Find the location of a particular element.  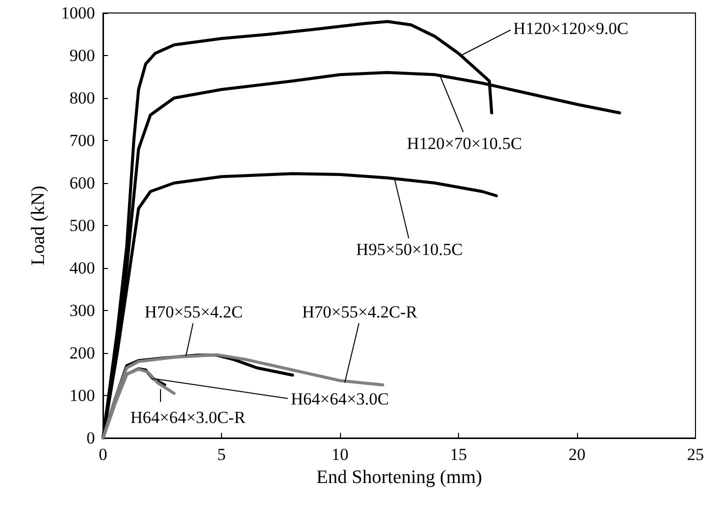

y-tick-label: 900 is located at coordinates (82, 55).